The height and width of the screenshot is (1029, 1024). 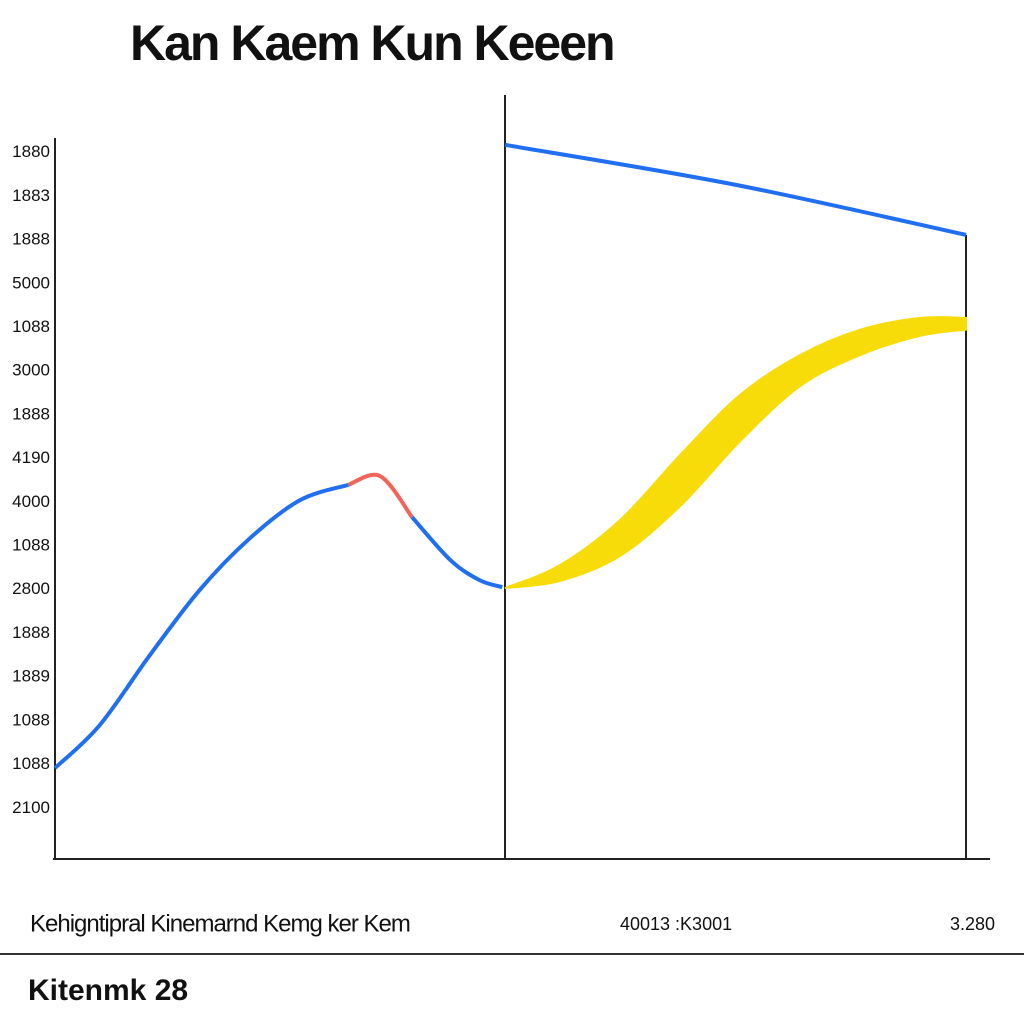 I want to click on footer-label: Kehigntipral Kinemarnd Kemg ker Kem, so click(x=220, y=923).